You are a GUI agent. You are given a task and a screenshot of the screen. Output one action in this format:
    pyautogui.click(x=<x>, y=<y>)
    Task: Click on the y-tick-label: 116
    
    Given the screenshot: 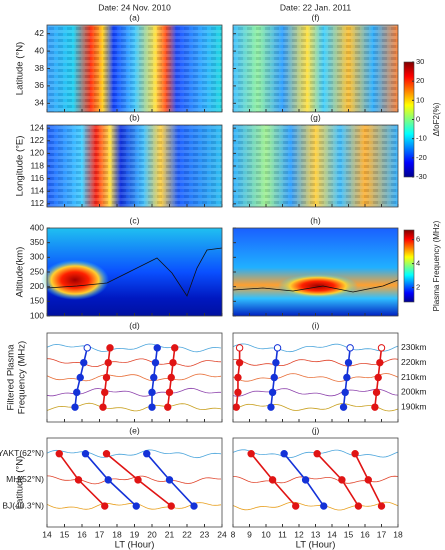 What is the action you would take?
    pyautogui.click(x=37, y=178)
    